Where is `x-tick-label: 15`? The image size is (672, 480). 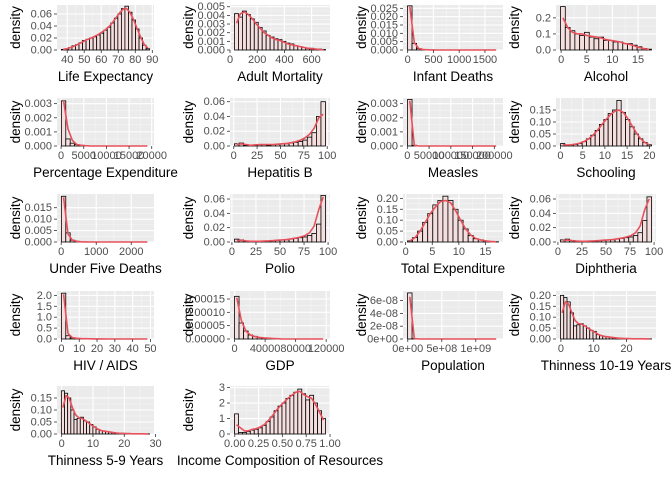
x-tick-label: 15 is located at coordinates (638, 60).